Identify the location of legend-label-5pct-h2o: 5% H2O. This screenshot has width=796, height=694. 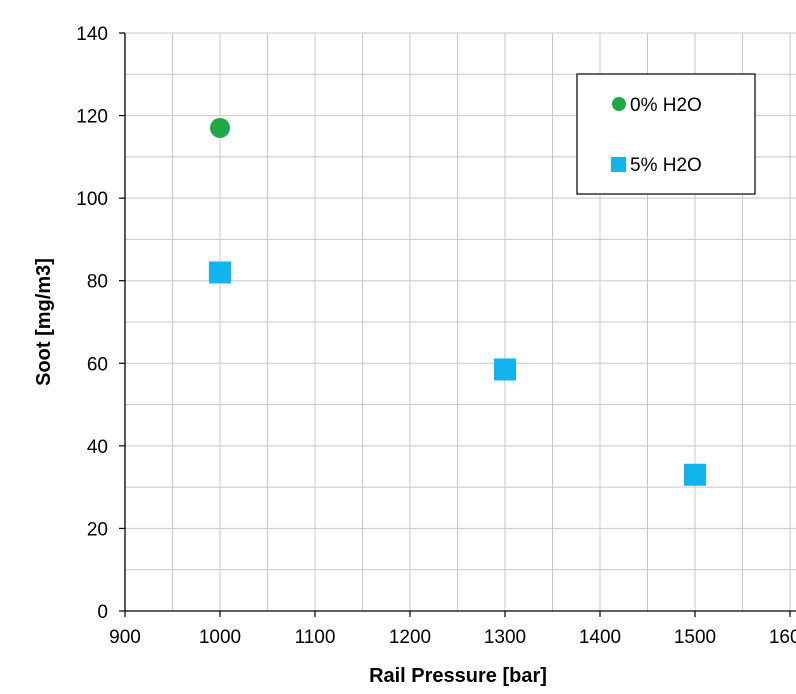
(666, 165).